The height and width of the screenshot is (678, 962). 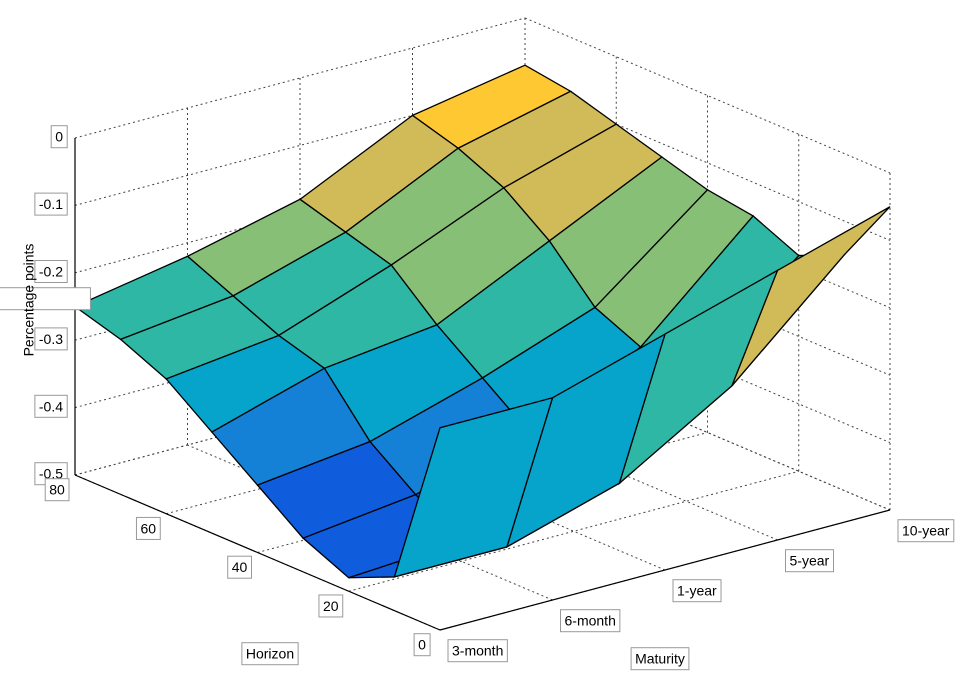 I want to click on y-axis-title-box, so click(x=270, y=654).